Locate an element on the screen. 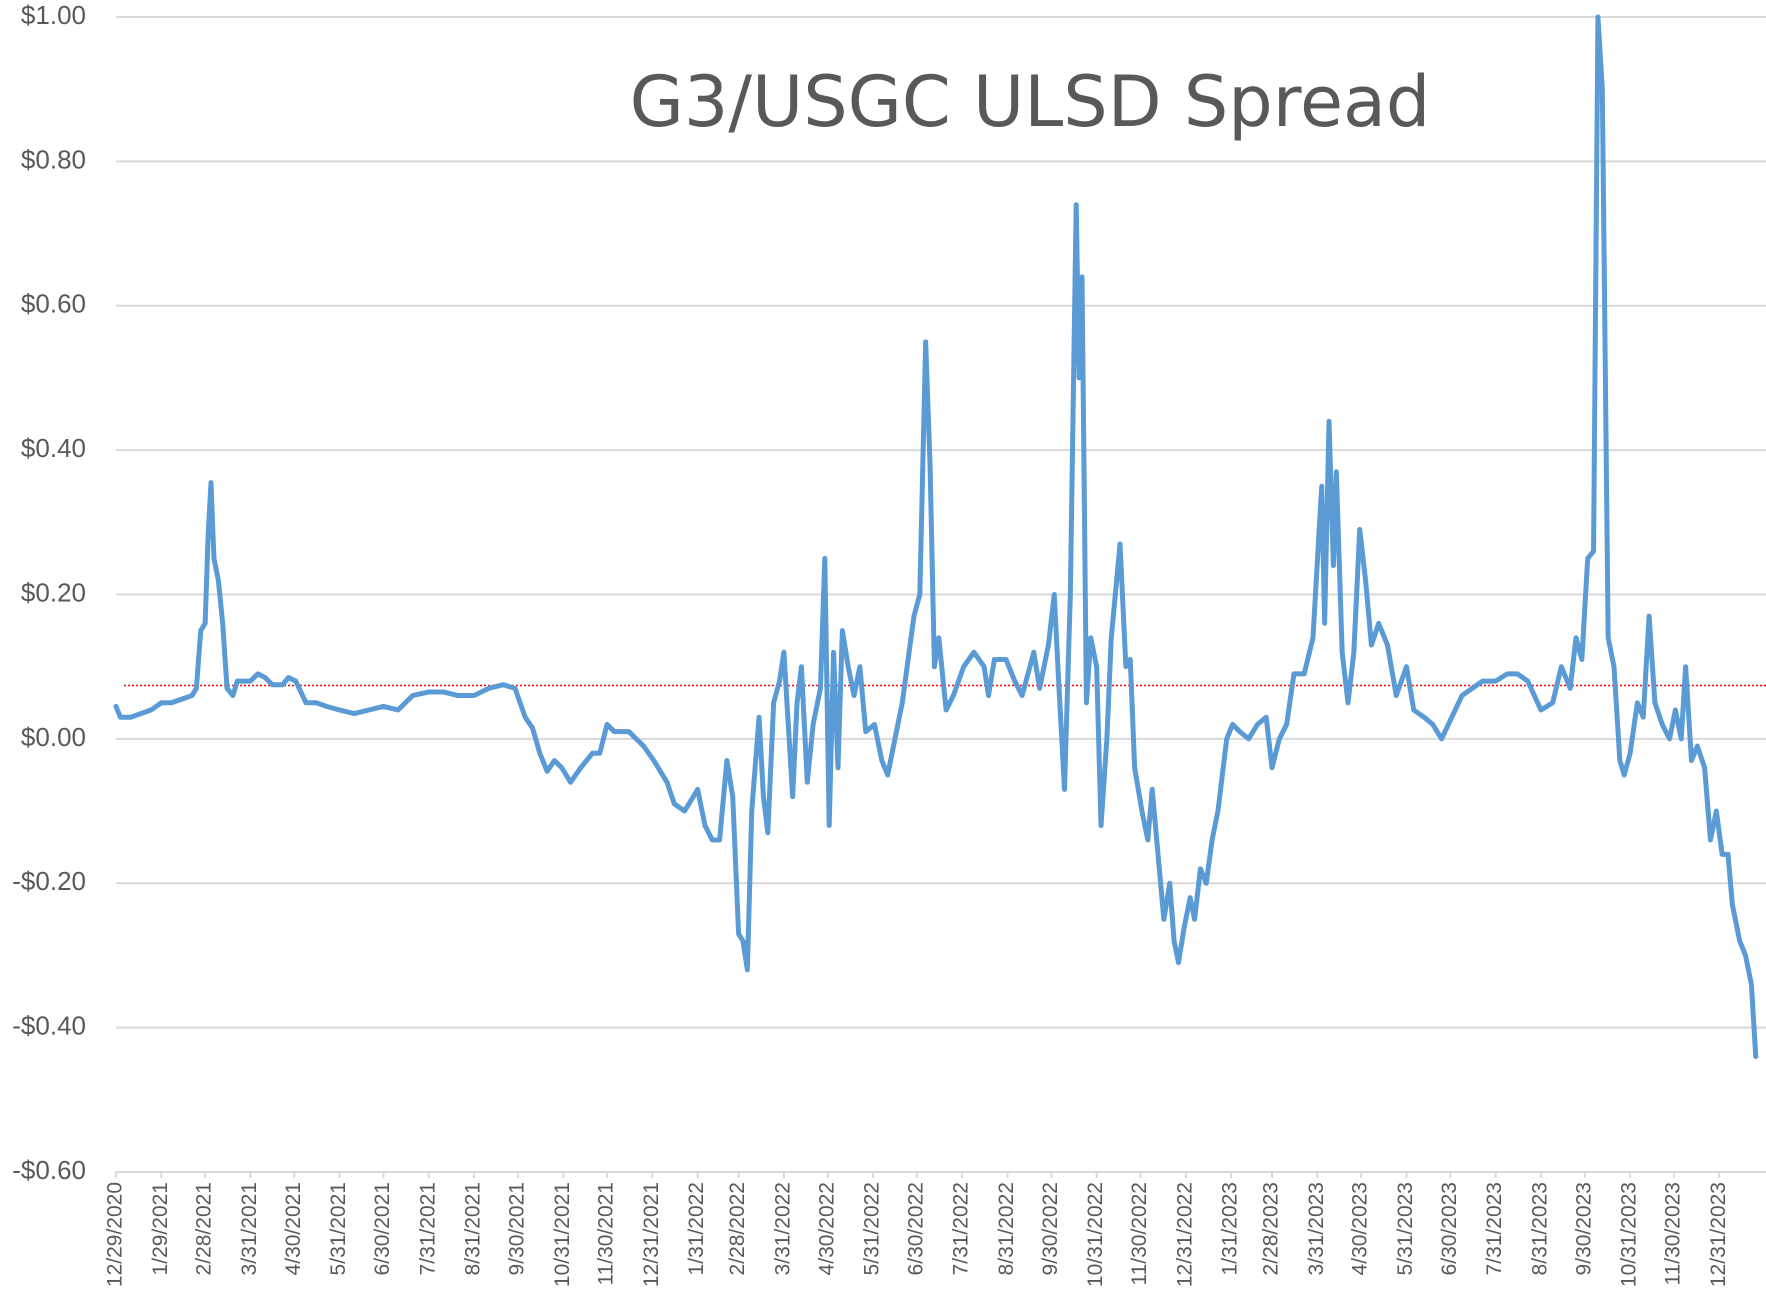  x-tick-label: 9/30/2022 is located at coordinates (1050, 1228).